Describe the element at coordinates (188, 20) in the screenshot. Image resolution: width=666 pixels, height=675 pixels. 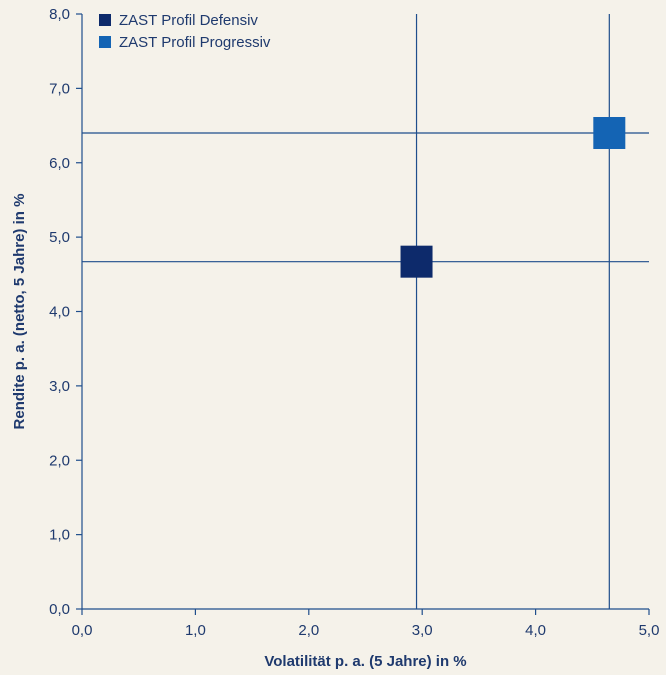
I see `legend-label: ZAST Profil Defensiv` at that location.